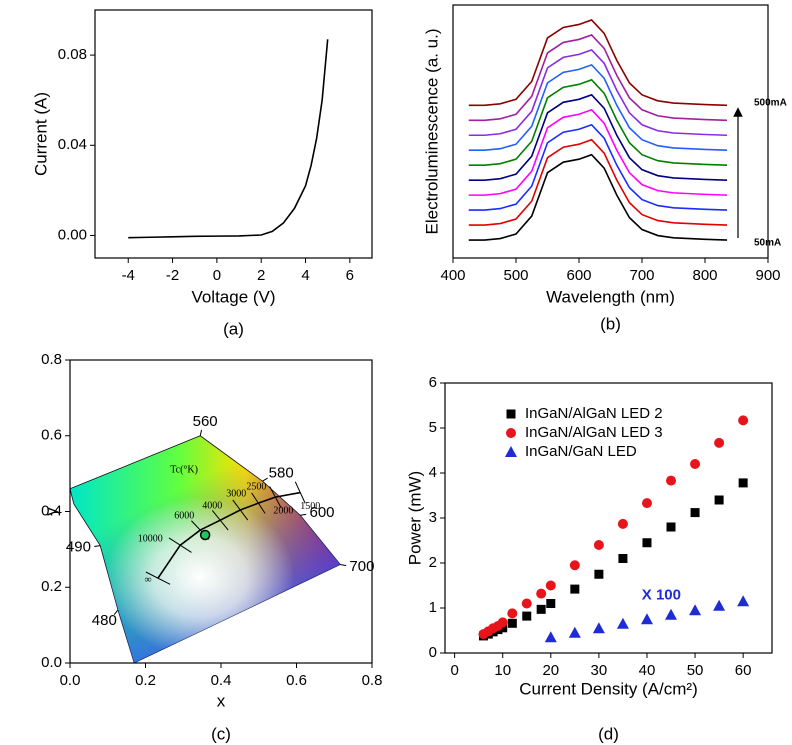 The width and height of the screenshot is (792, 745). I want to click on y-axis-label: y, so click(50, 511).